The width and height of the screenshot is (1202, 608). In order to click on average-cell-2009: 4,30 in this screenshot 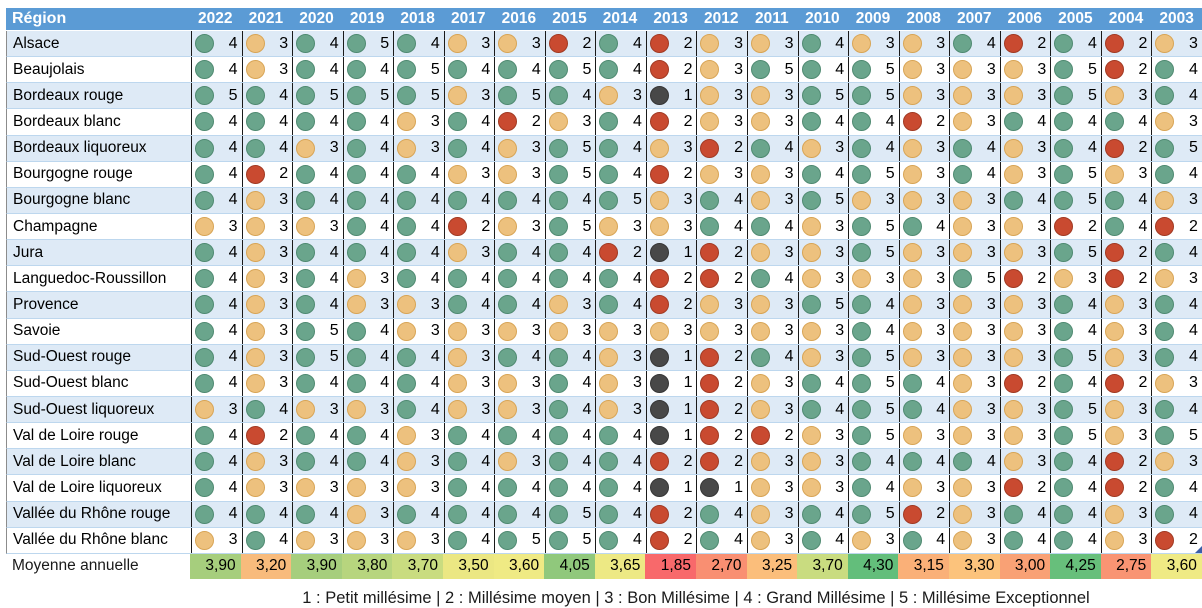, I will do `click(873, 566)`.